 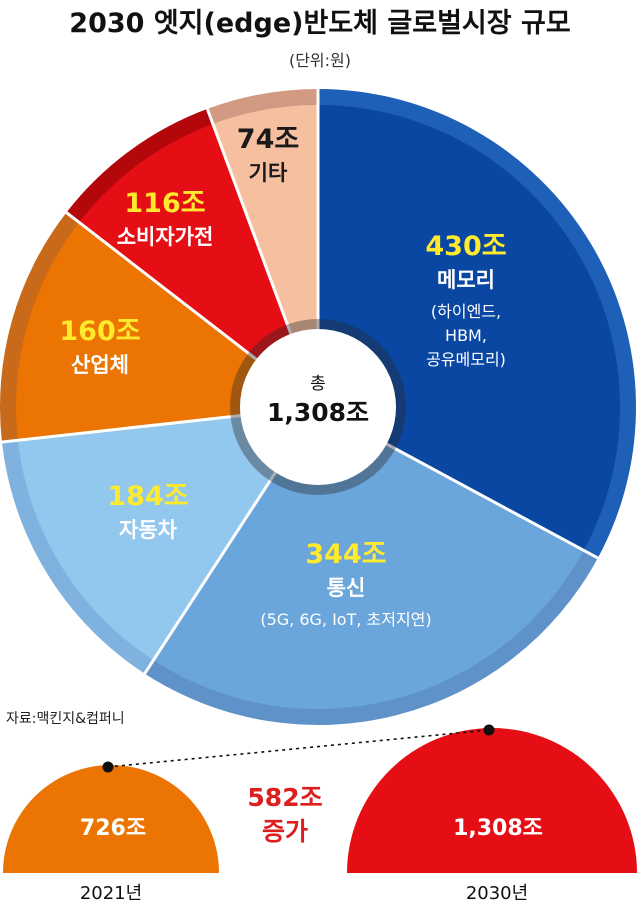 What do you see at coordinates (318, 412) in the screenshot?
I see `center-total-value: 1,308조` at bounding box center [318, 412].